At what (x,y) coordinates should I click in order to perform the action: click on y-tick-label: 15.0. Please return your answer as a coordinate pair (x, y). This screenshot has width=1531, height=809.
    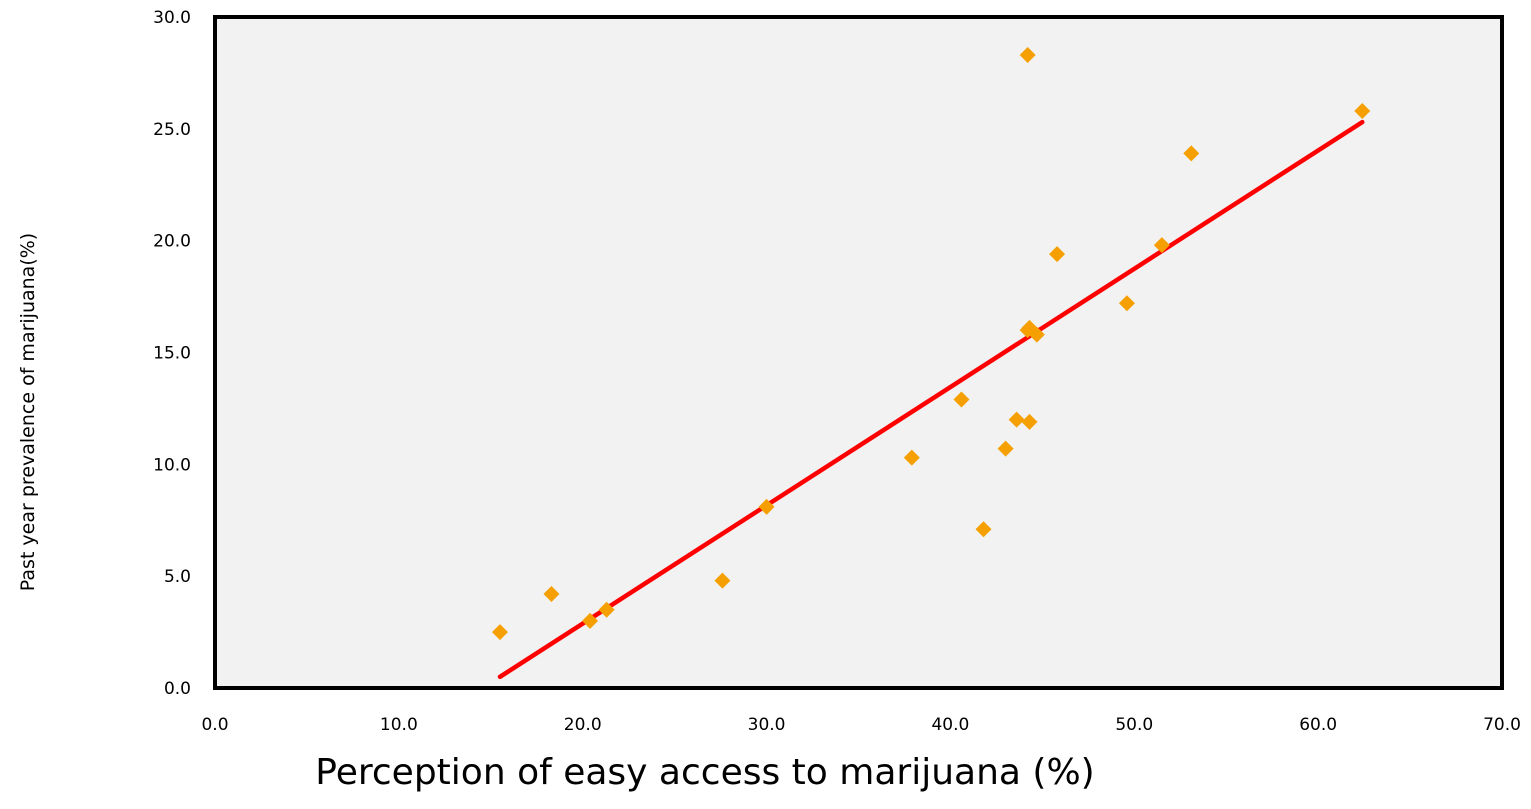
    Looking at the image, I should click on (172, 354).